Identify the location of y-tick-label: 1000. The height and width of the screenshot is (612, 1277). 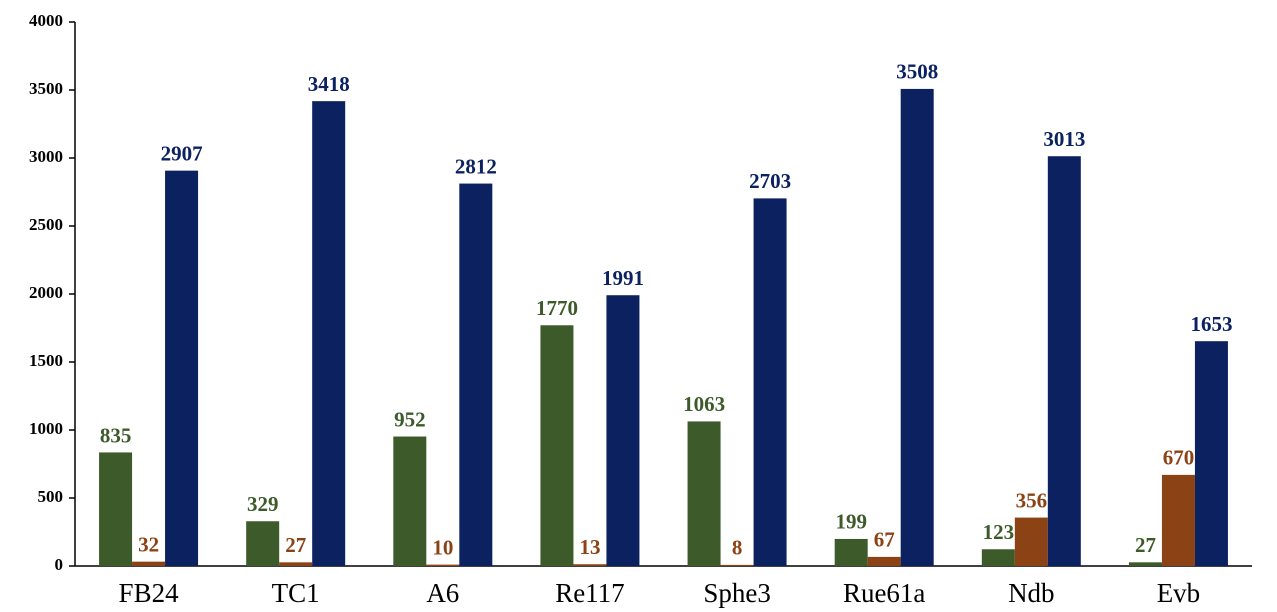
(46, 428).